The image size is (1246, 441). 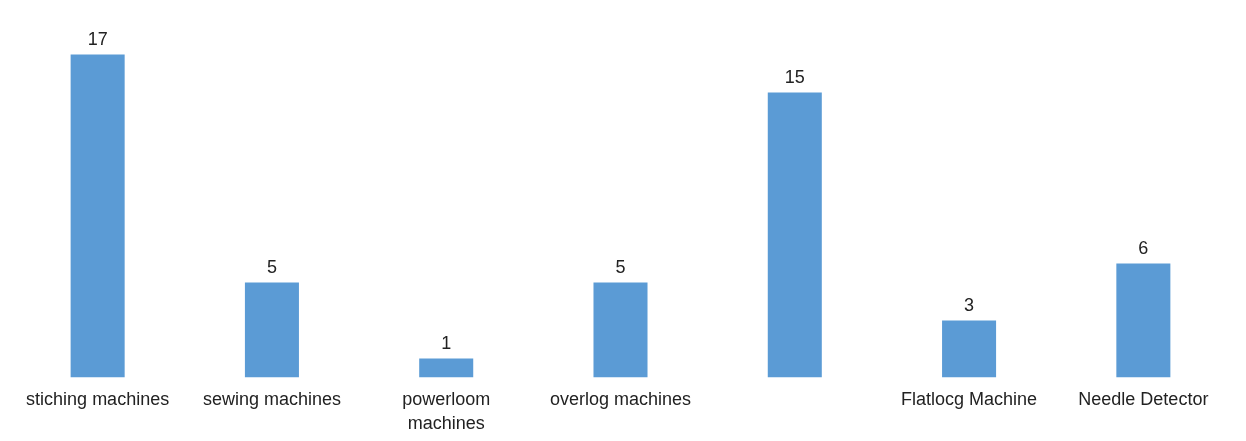 I want to click on x-tick-label: sewing machines, so click(x=271, y=398).